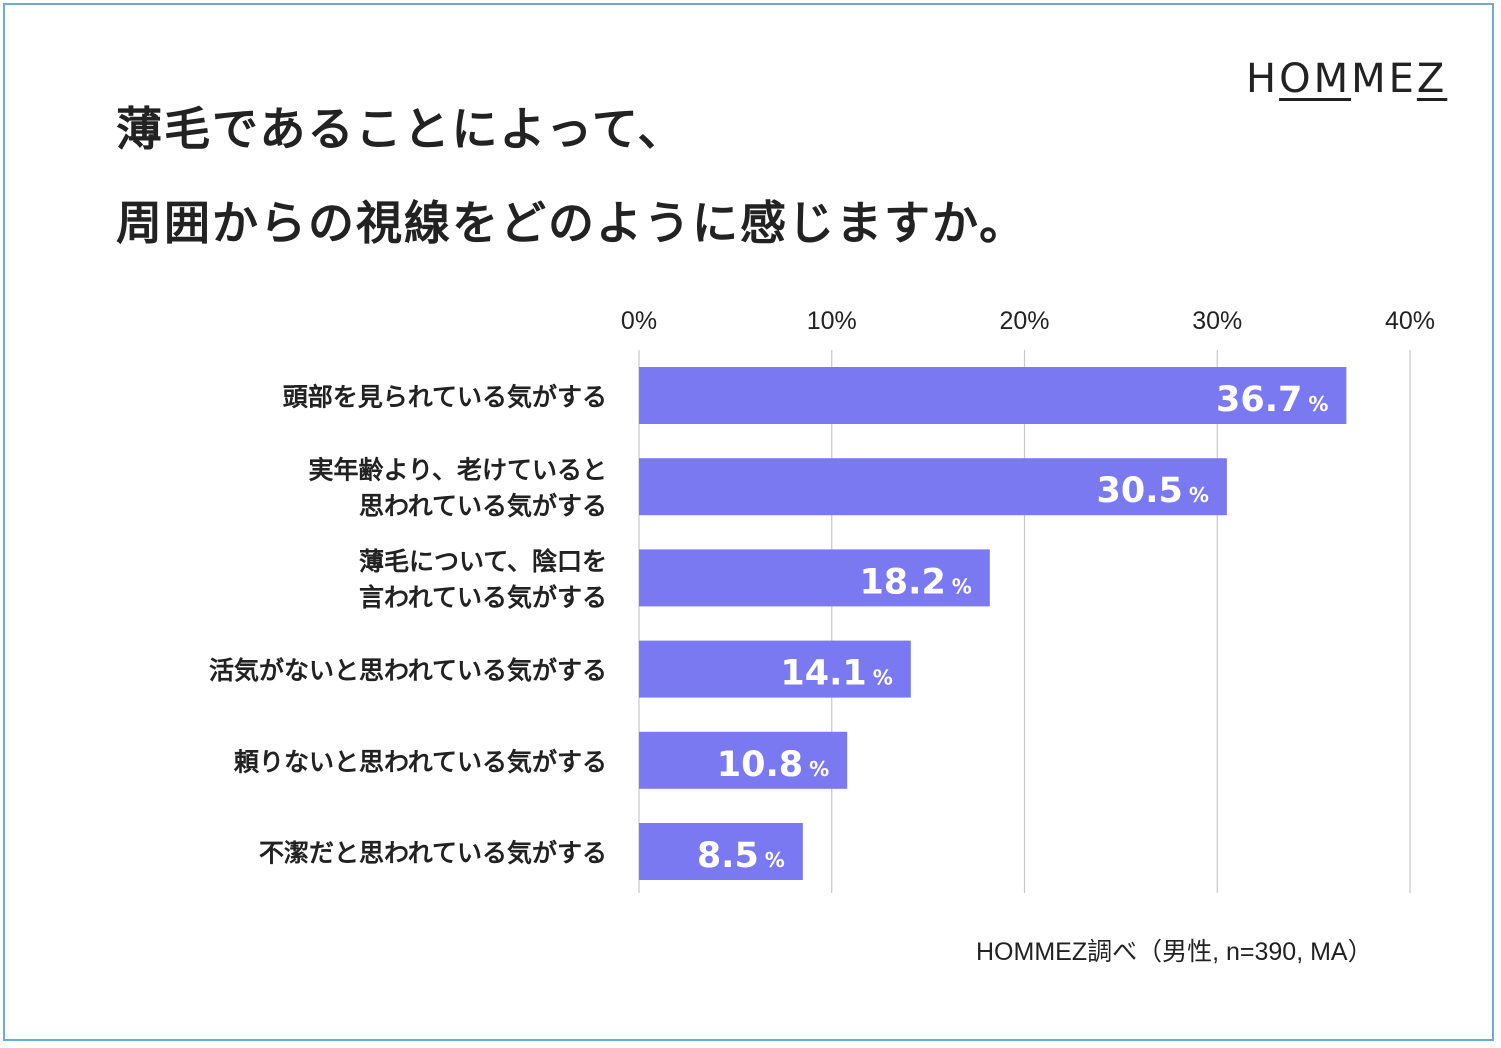 The width and height of the screenshot is (1501, 1048). What do you see at coordinates (1259, 400) in the screenshot?
I see `bar-value-label: 36.7` at bounding box center [1259, 400].